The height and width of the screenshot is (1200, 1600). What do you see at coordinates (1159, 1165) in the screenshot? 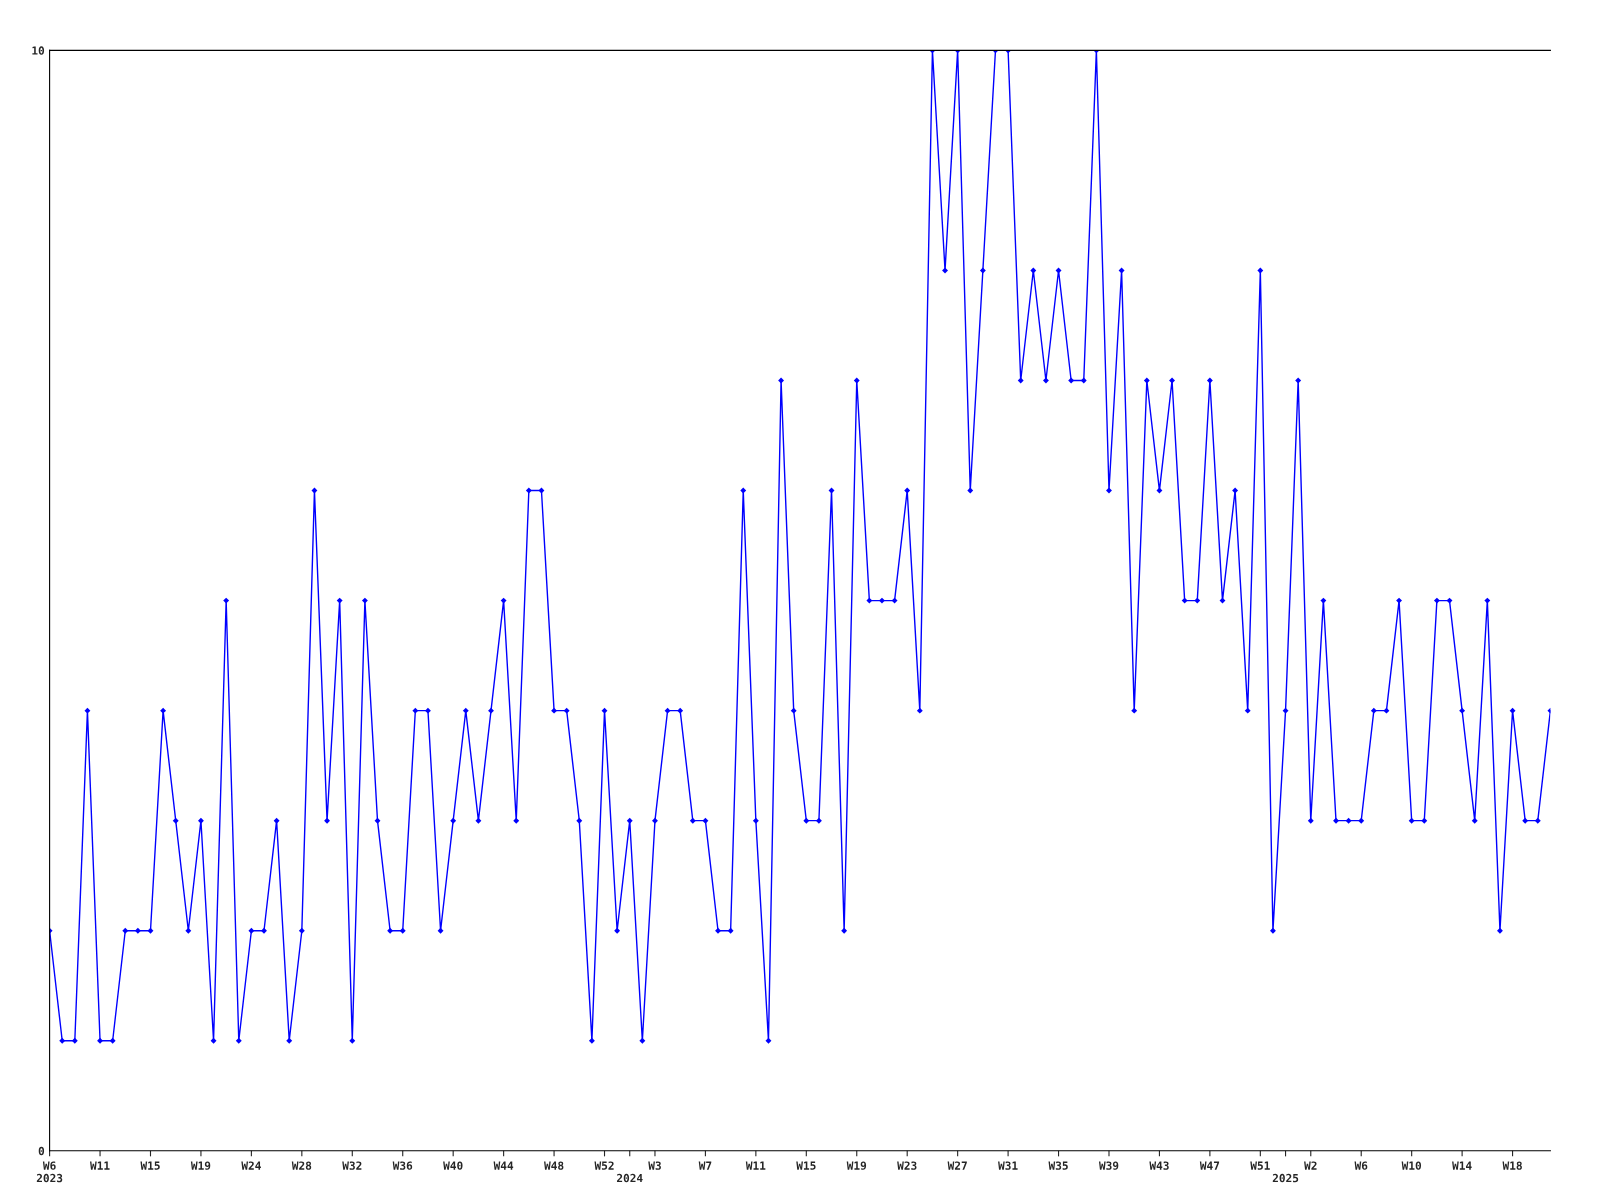
I see `x-tick-label: W43` at bounding box center [1159, 1165].